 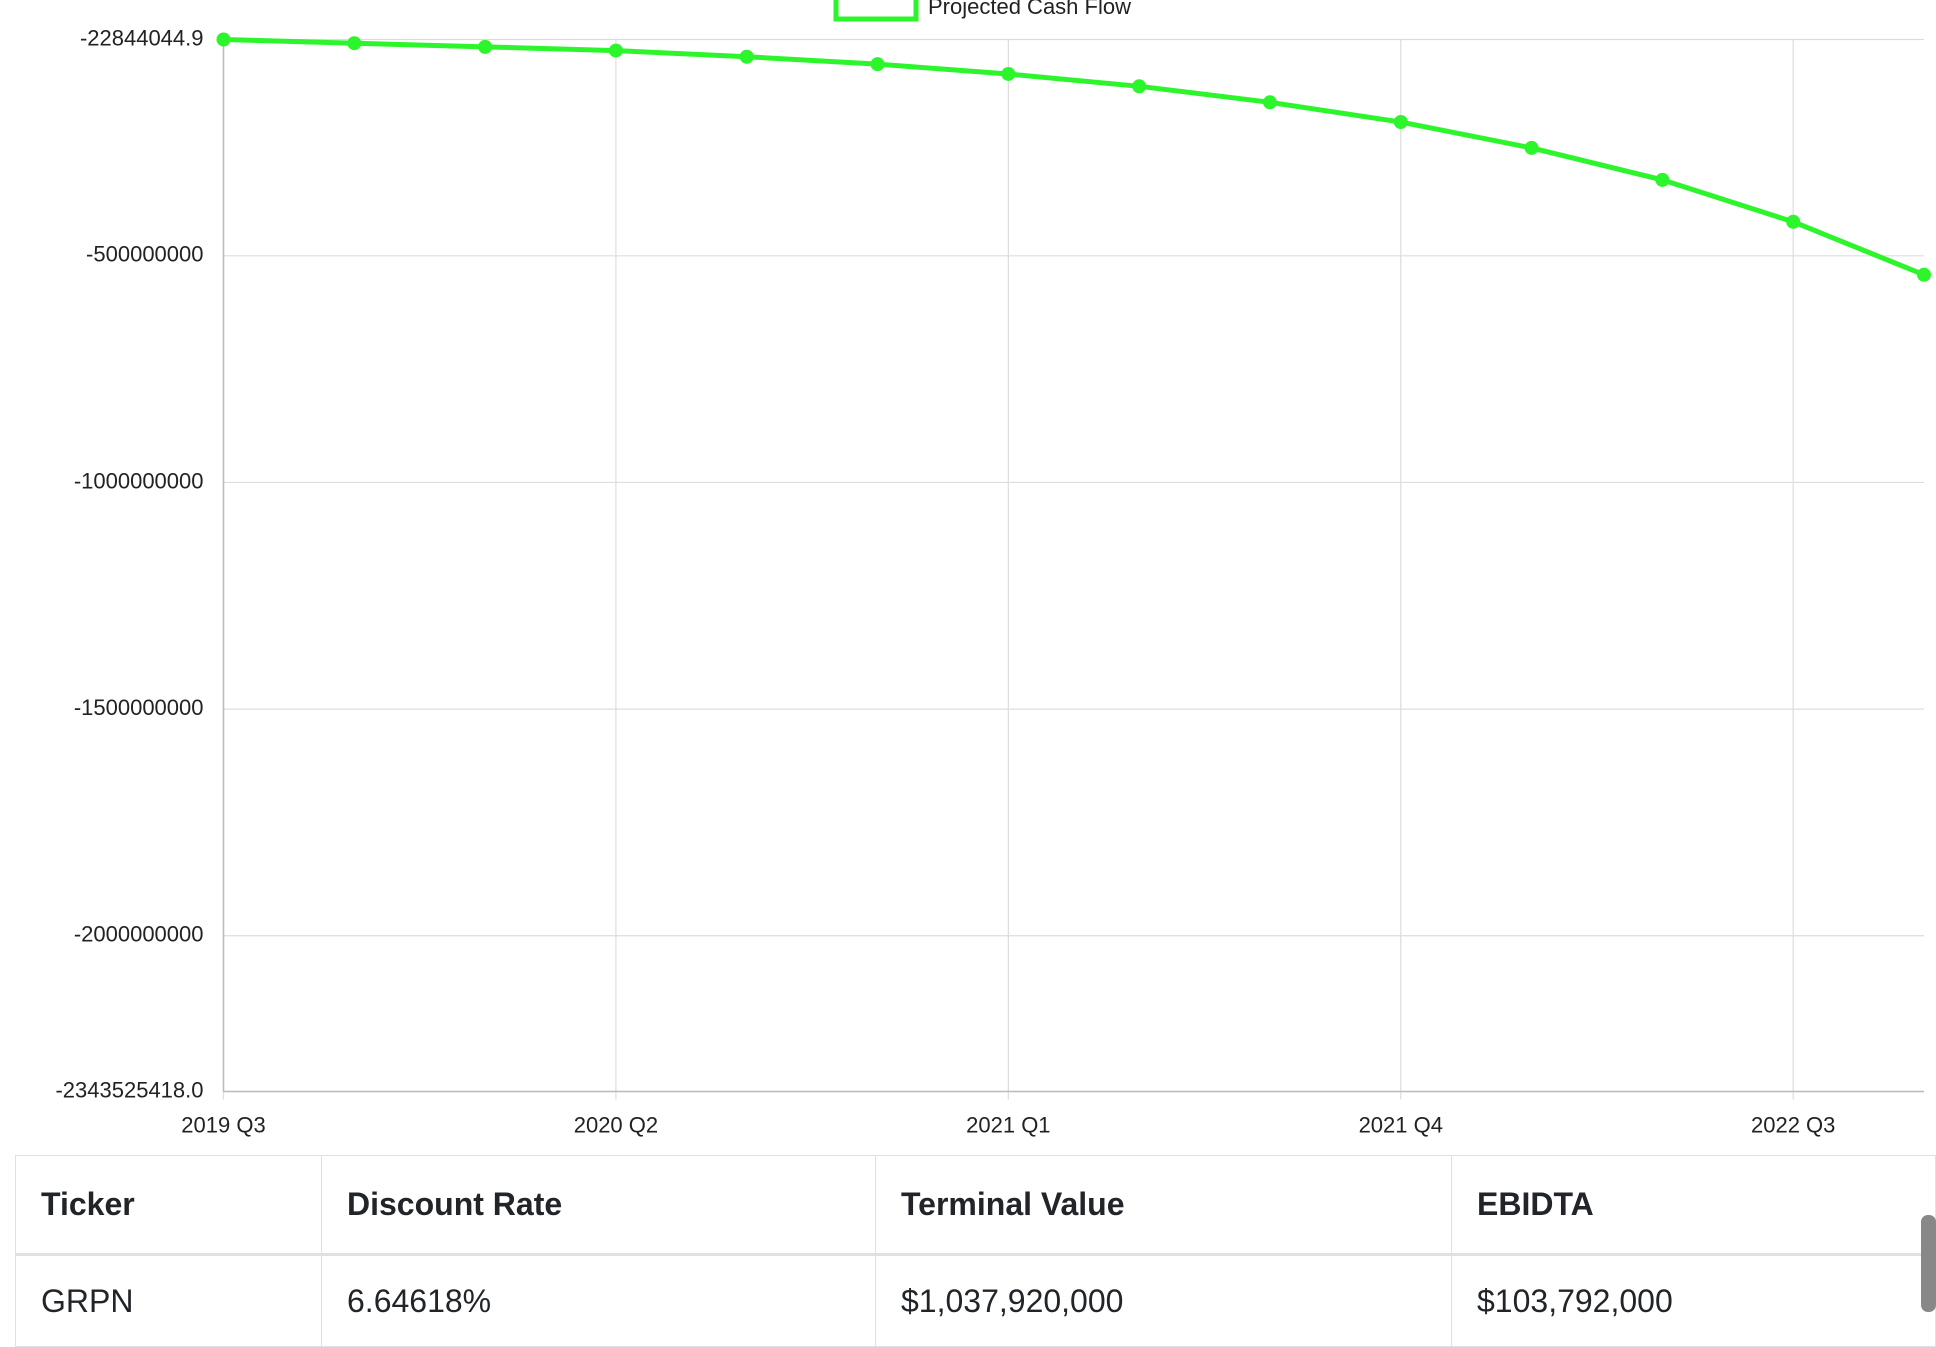 What do you see at coordinates (1401, 1124) in the screenshot?
I see `x-tick-label: 2021 Q4` at bounding box center [1401, 1124].